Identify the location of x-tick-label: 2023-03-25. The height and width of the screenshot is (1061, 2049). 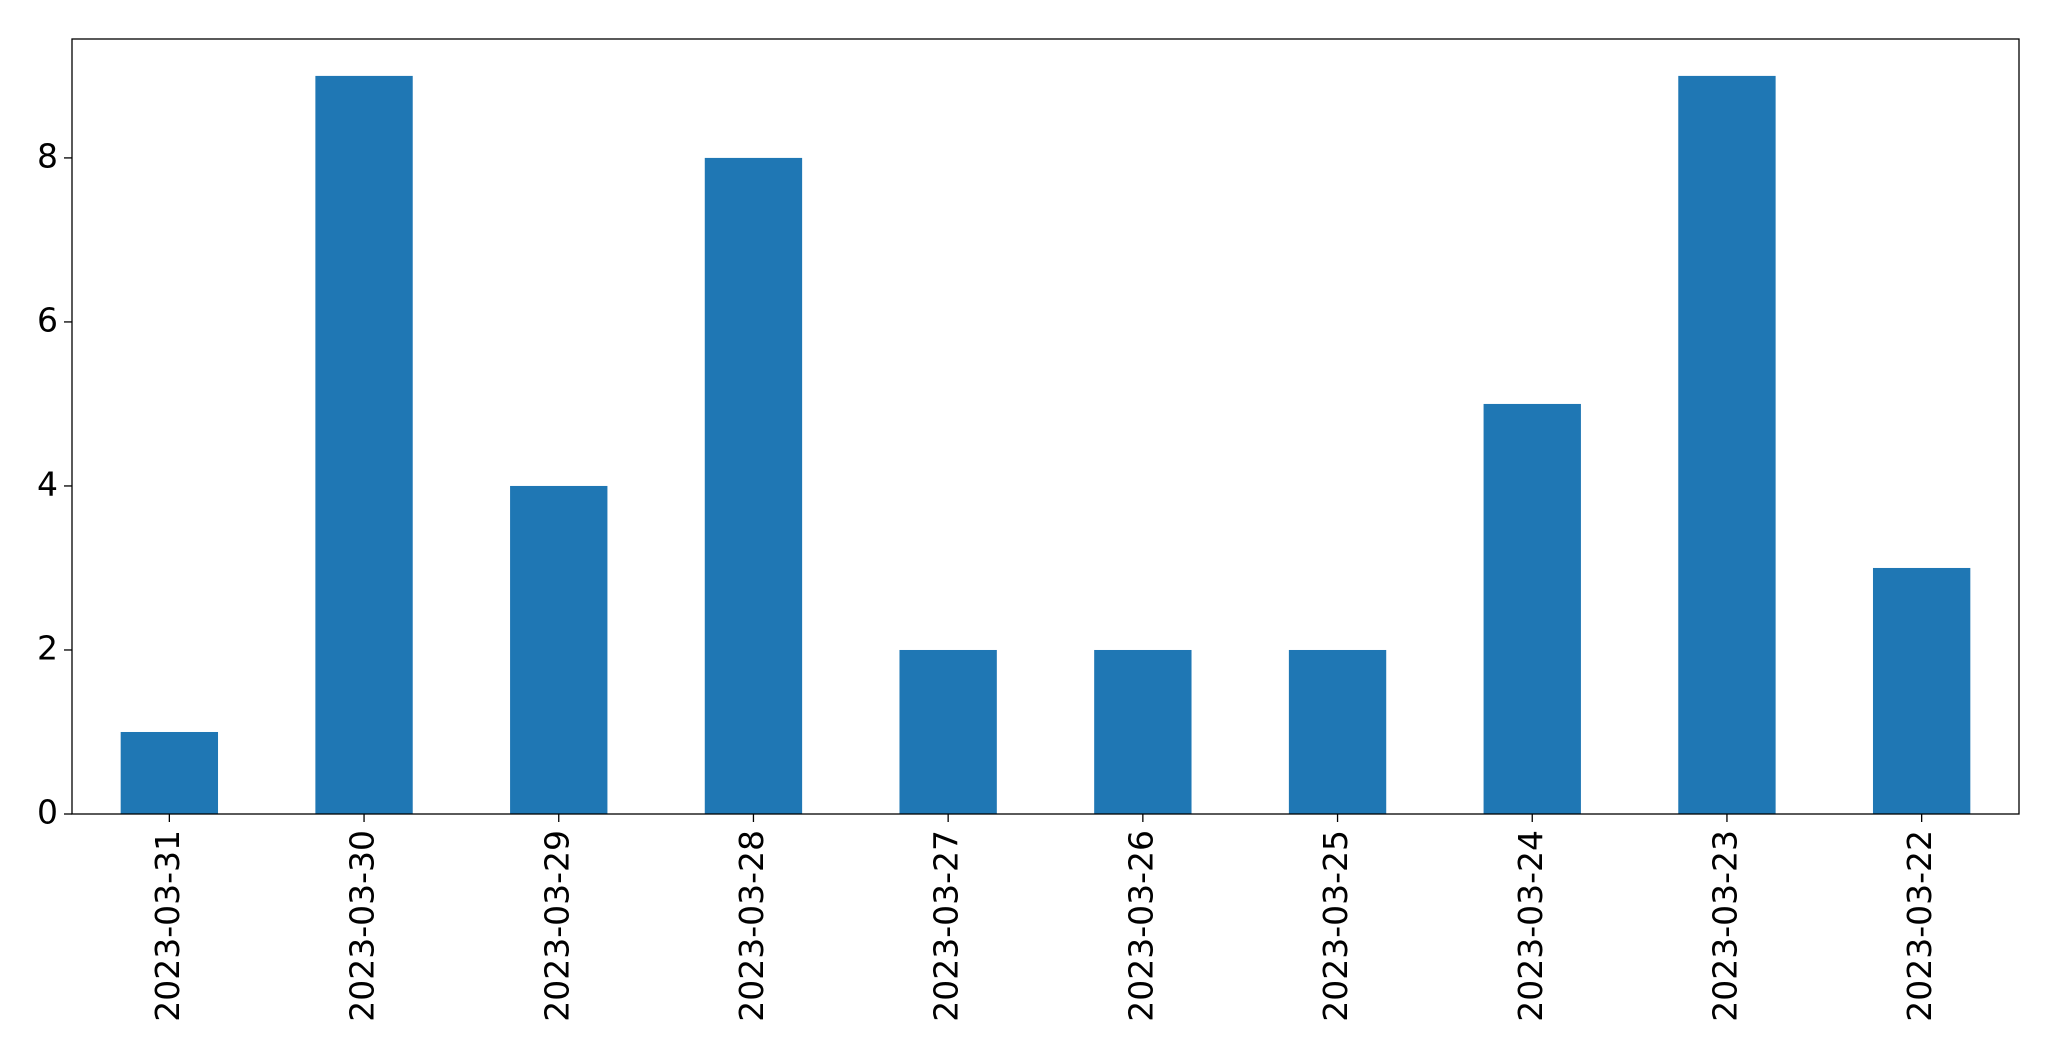
(1335, 926).